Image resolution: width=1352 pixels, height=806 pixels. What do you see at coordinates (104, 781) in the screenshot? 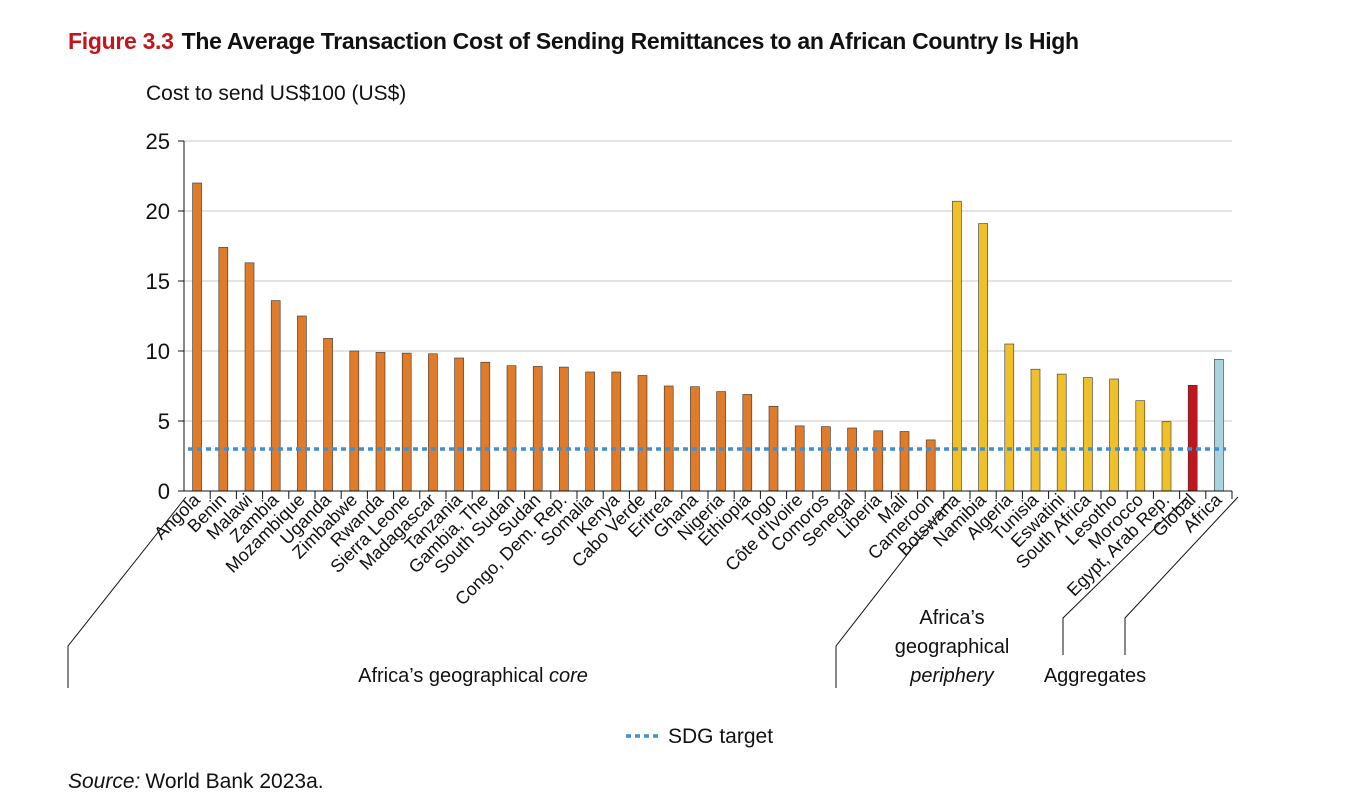
I see `source-label: Source:` at bounding box center [104, 781].